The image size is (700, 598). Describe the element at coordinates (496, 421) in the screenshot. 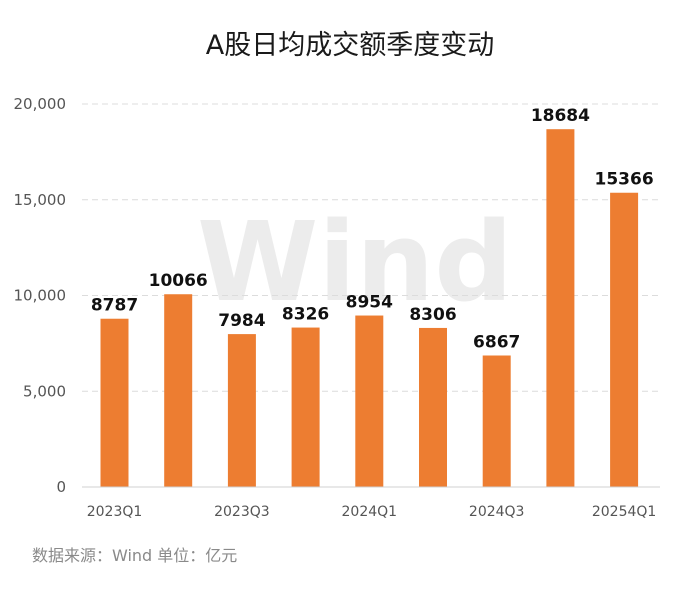

I see `bar-2024Q3` at that location.